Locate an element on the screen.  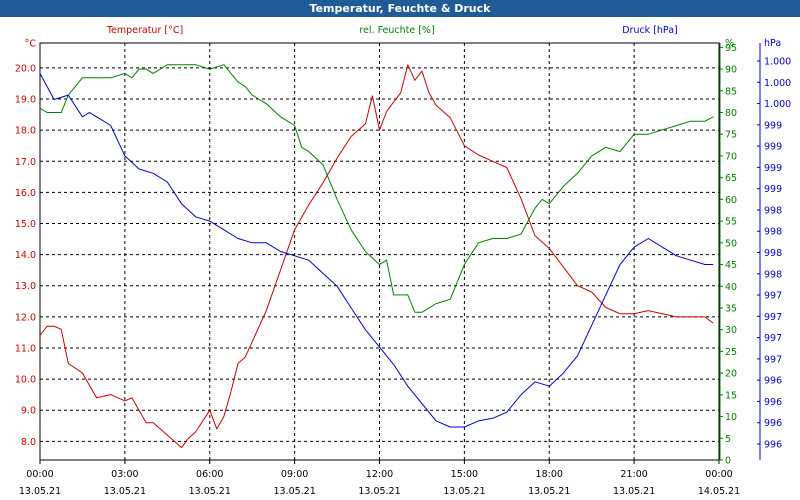
temperature-tick-label: 13.0 is located at coordinates (25, 286).